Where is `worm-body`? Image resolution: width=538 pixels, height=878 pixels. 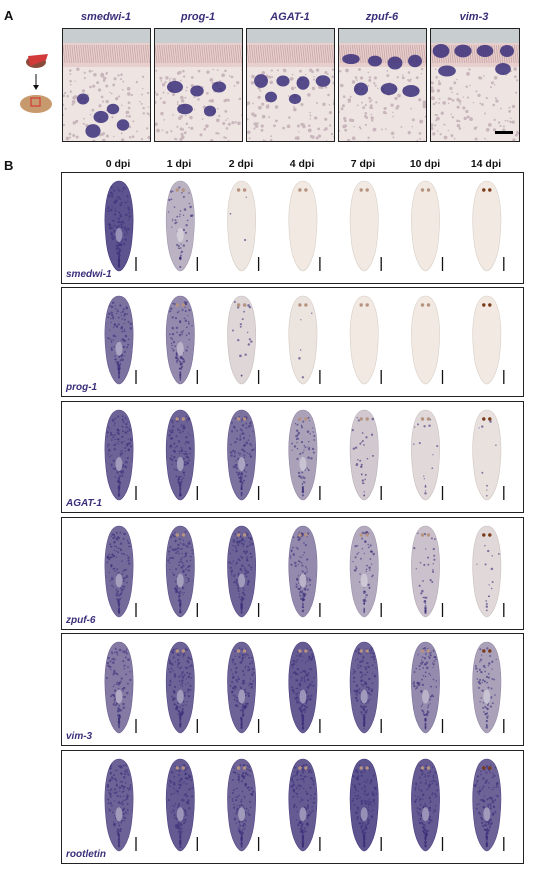
worm-body is located at coordinates (119, 571).